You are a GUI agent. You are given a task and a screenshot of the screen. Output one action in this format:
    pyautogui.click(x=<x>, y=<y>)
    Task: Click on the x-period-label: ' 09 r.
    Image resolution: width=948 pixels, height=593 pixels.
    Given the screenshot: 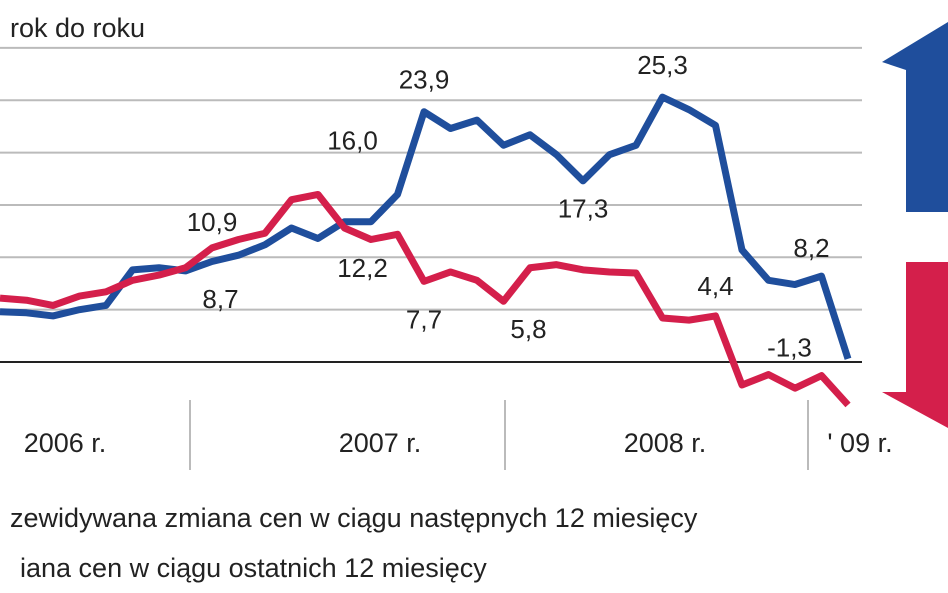 What is the action you would take?
    pyautogui.click(x=859, y=443)
    